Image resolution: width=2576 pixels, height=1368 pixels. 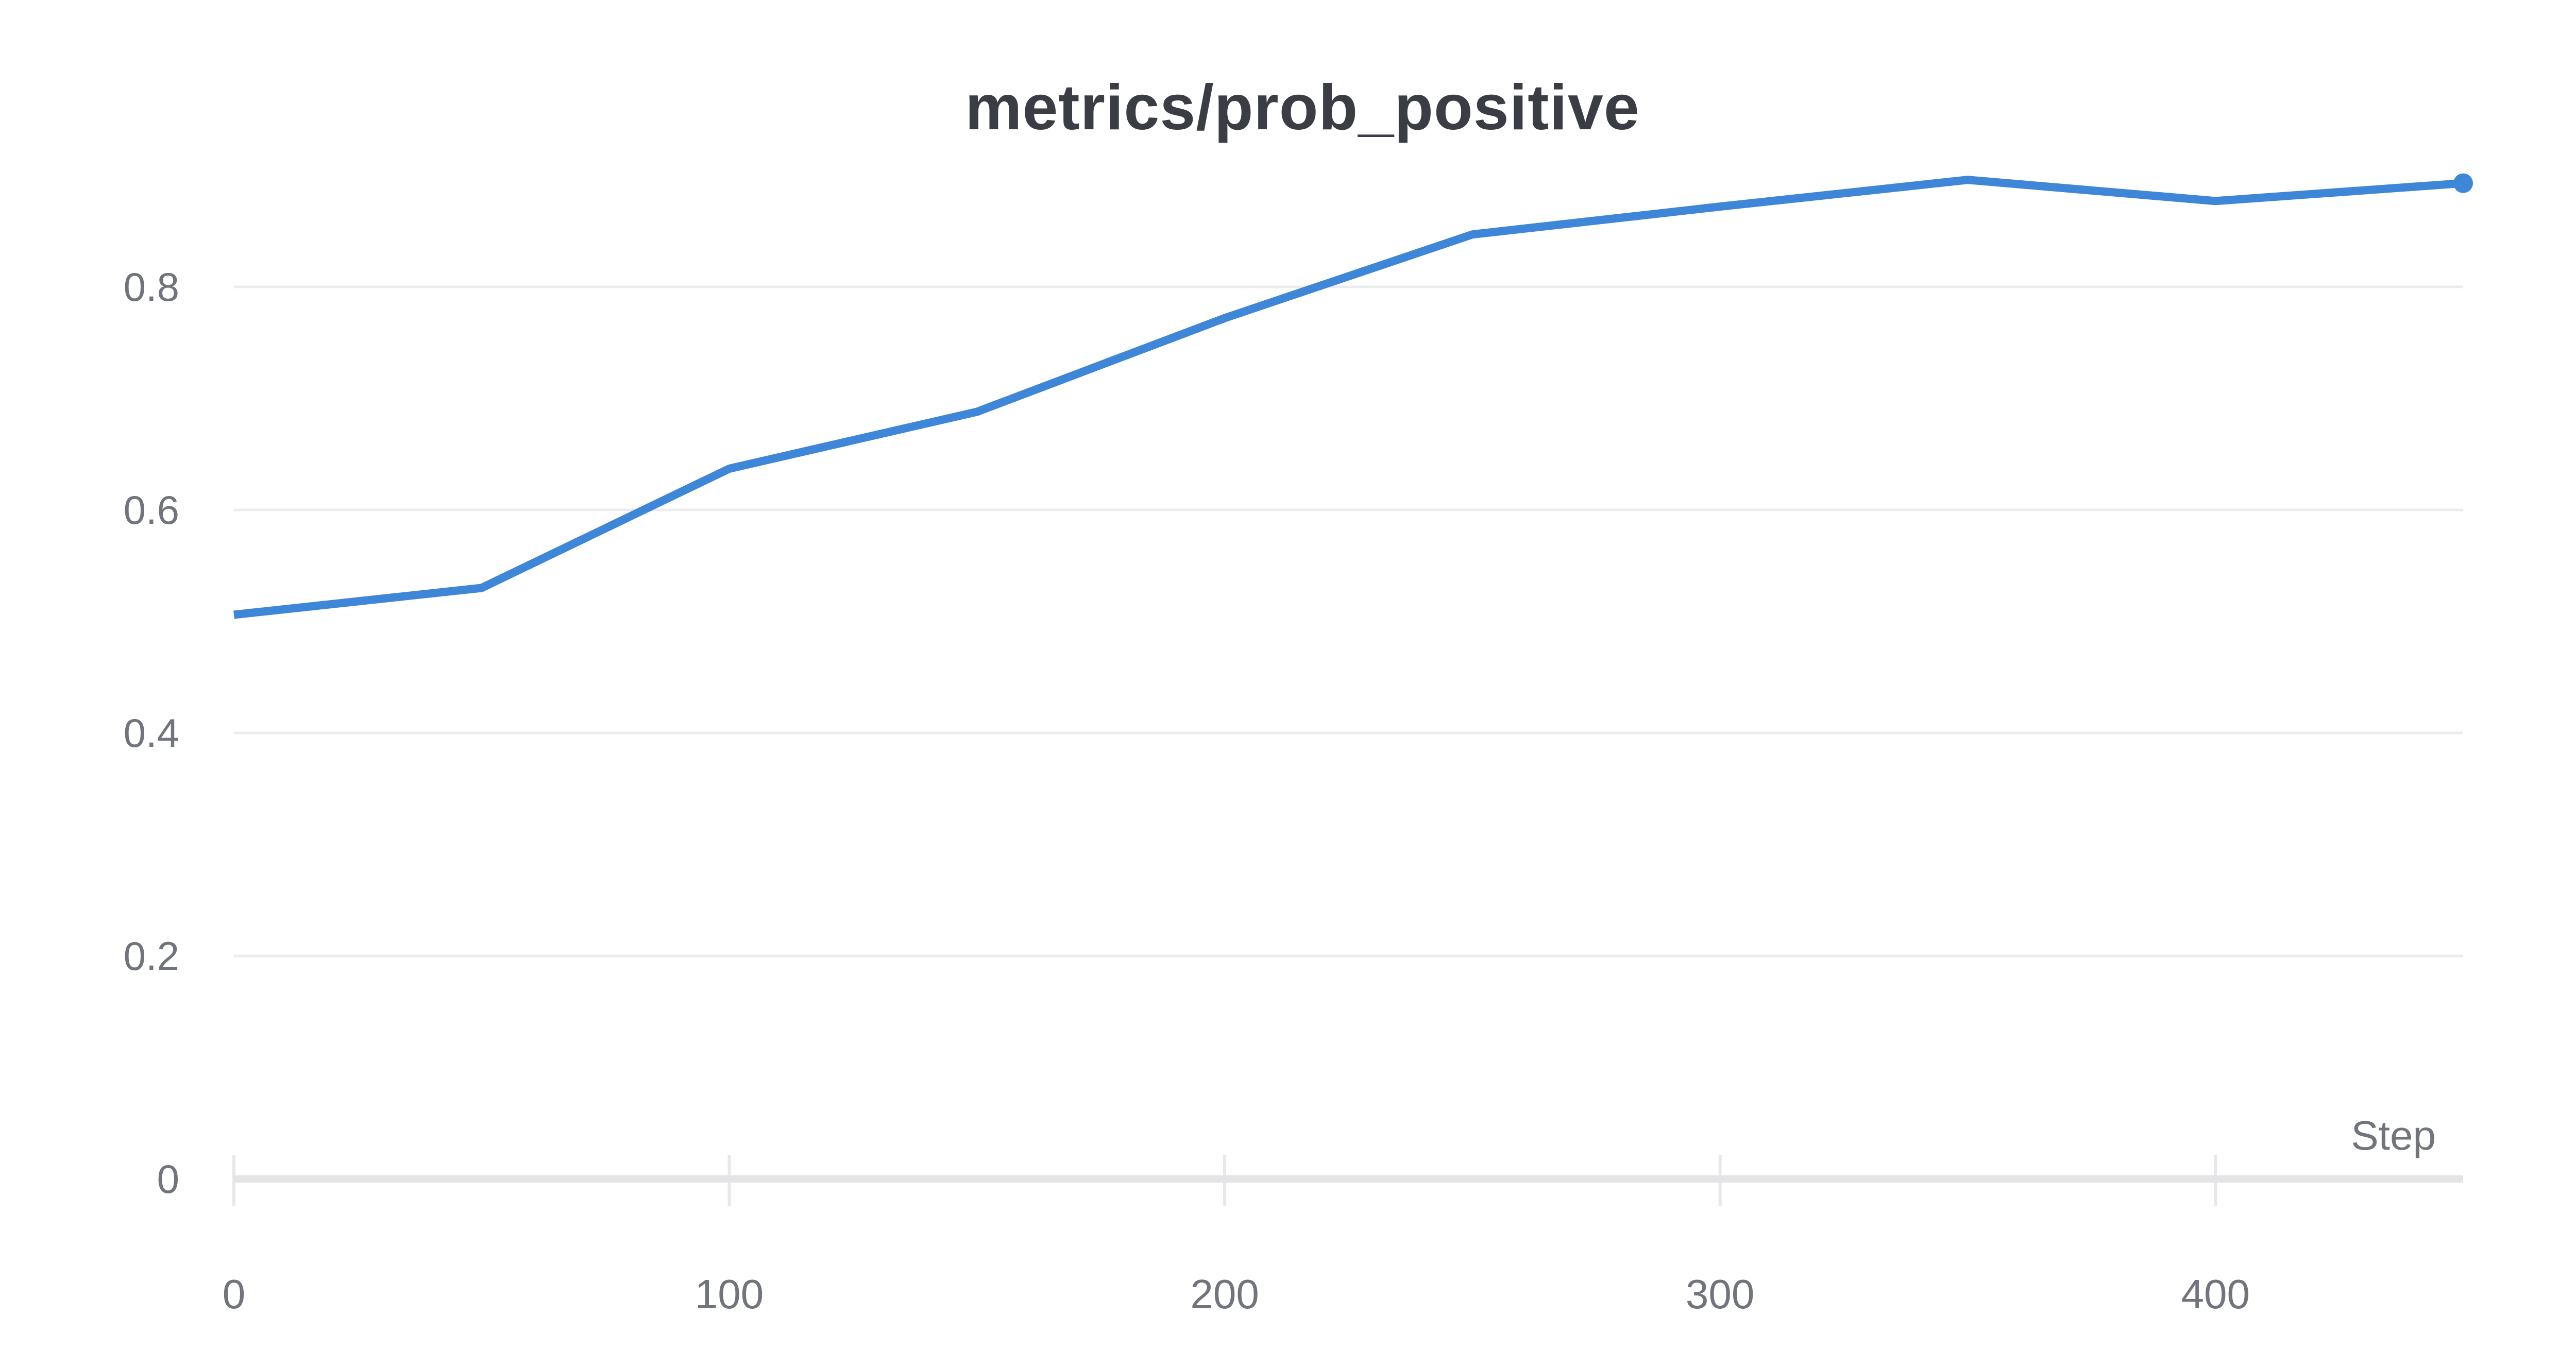 What do you see at coordinates (2394, 1135) in the screenshot?
I see `x-axis-title: Step` at bounding box center [2394, 1135].